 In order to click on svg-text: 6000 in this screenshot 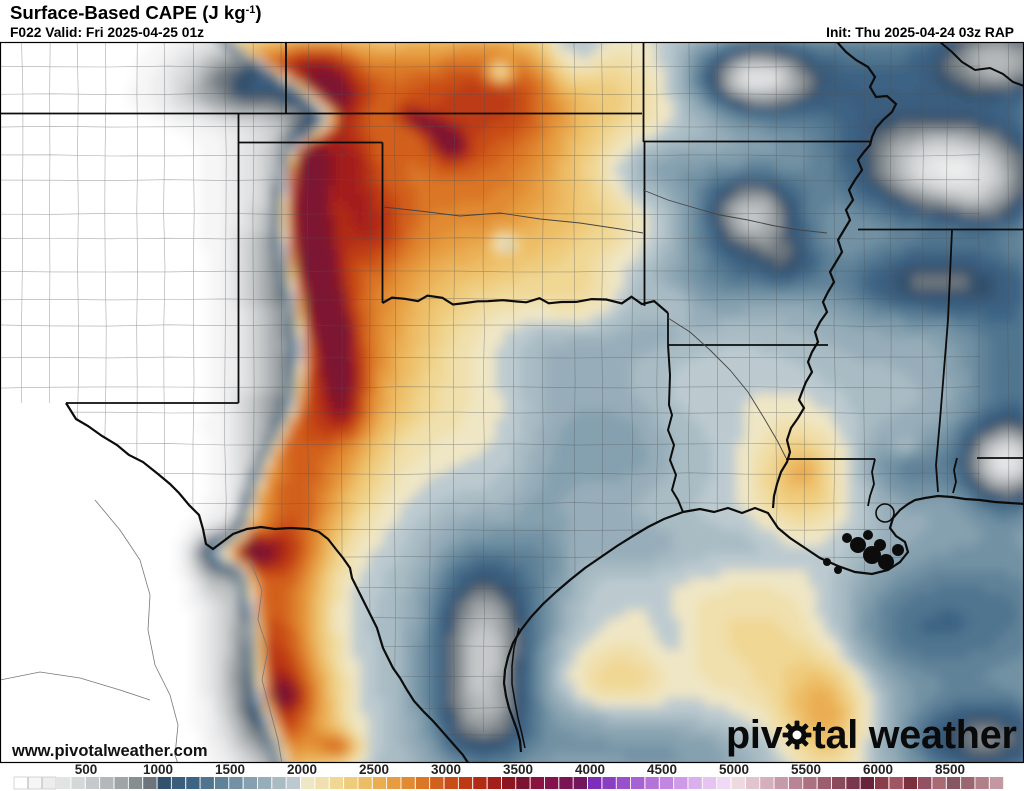, I will do `click(878, 769)`.